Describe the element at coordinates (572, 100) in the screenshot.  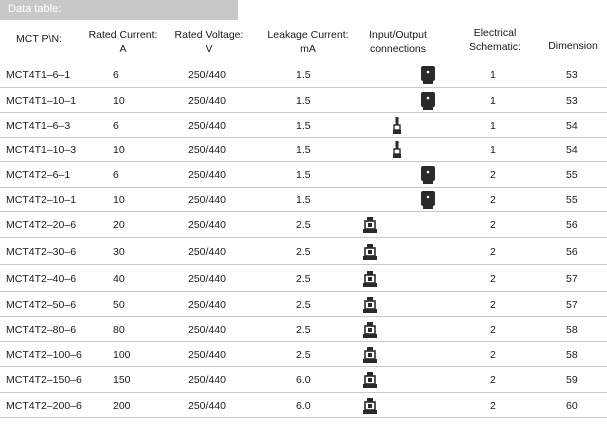
I see `cell-dimension: 53` at that location.